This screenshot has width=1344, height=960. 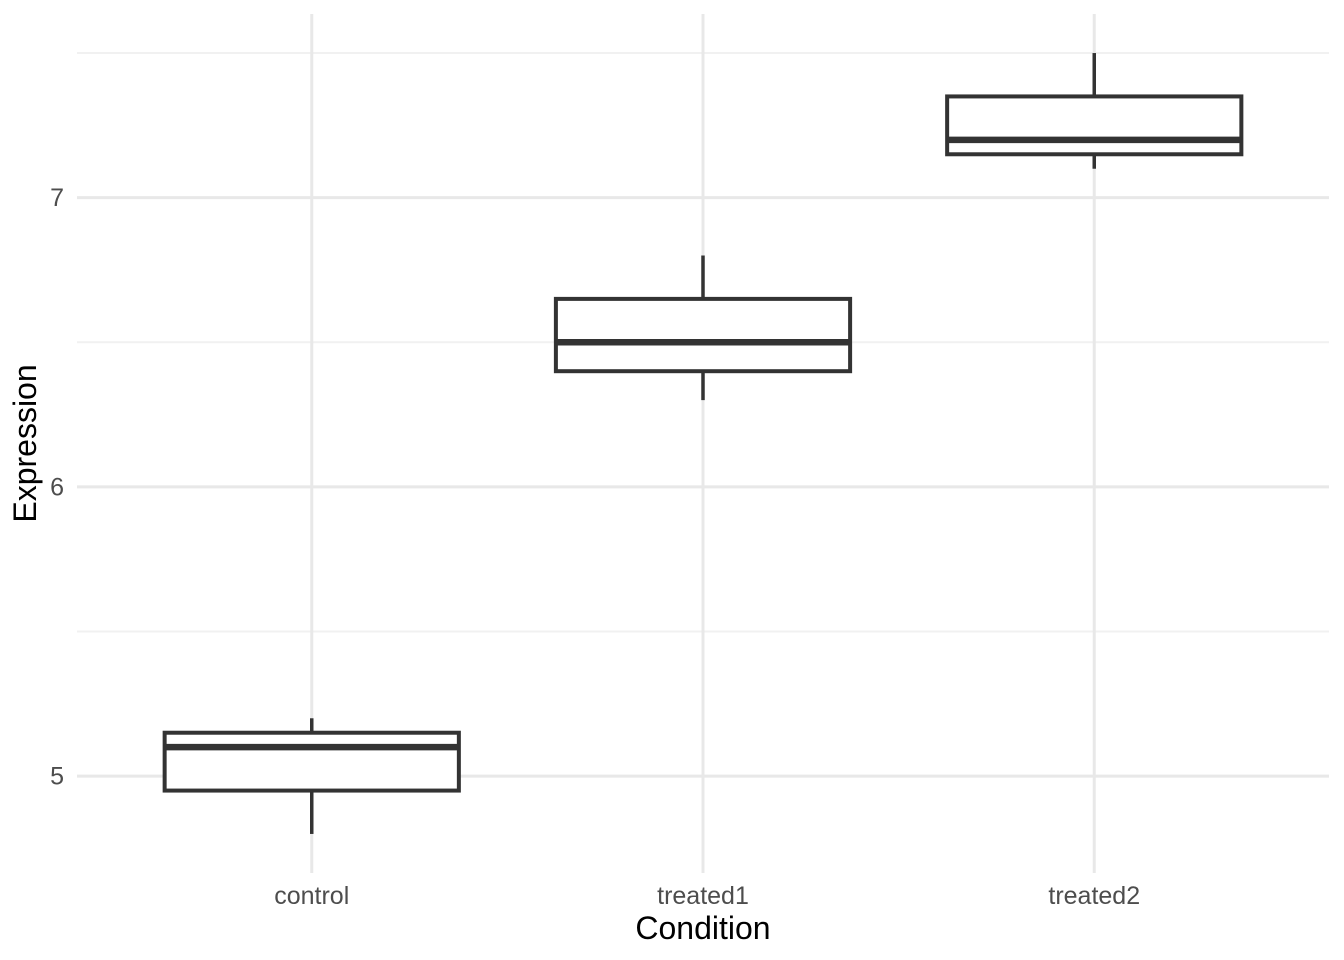 What do you see at coordinates (57, 487) in the screenshot?
I see `y-tick-label: 6` at bounding box center [57, 487].